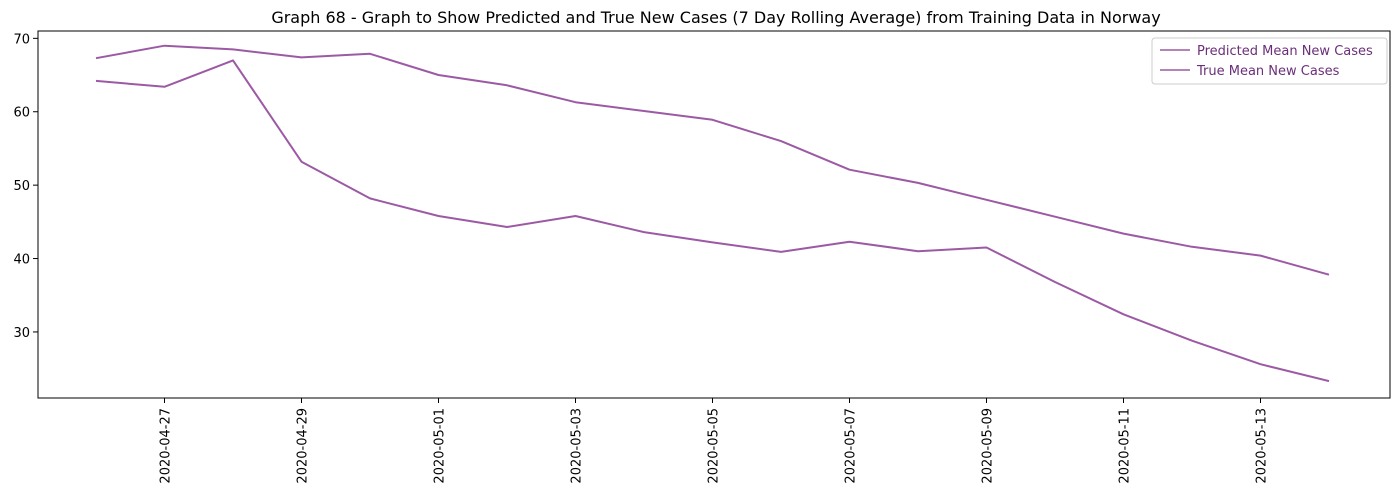 The width and height of the screenshot is (1400, 495). Describe the element at coordinates (1268, 71) in the screenshot. I see `legend-label-true: True Mean New Cases` at that location.